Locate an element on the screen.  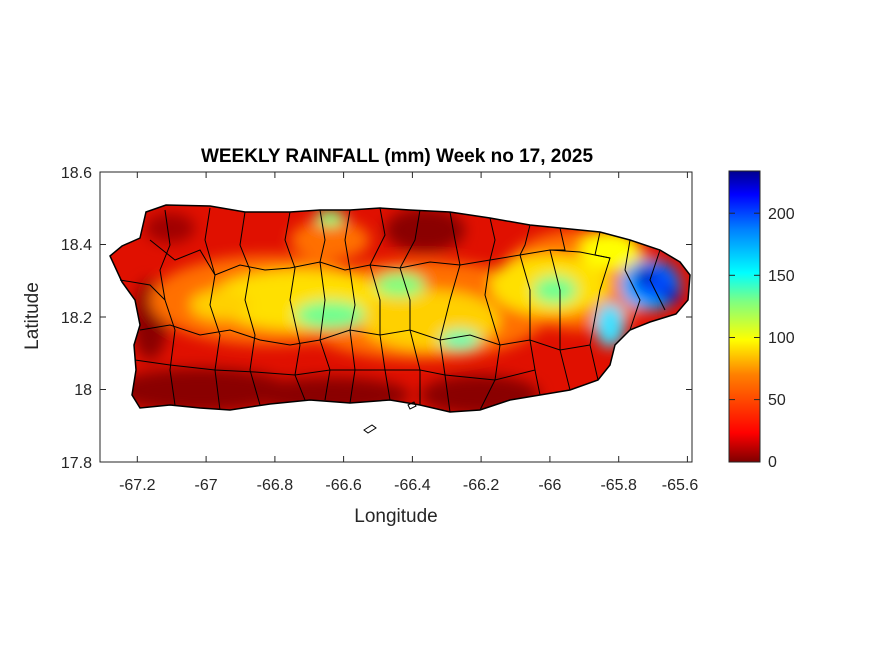
colorbar-tick-label: 0 is located at coordinates (772, 462).